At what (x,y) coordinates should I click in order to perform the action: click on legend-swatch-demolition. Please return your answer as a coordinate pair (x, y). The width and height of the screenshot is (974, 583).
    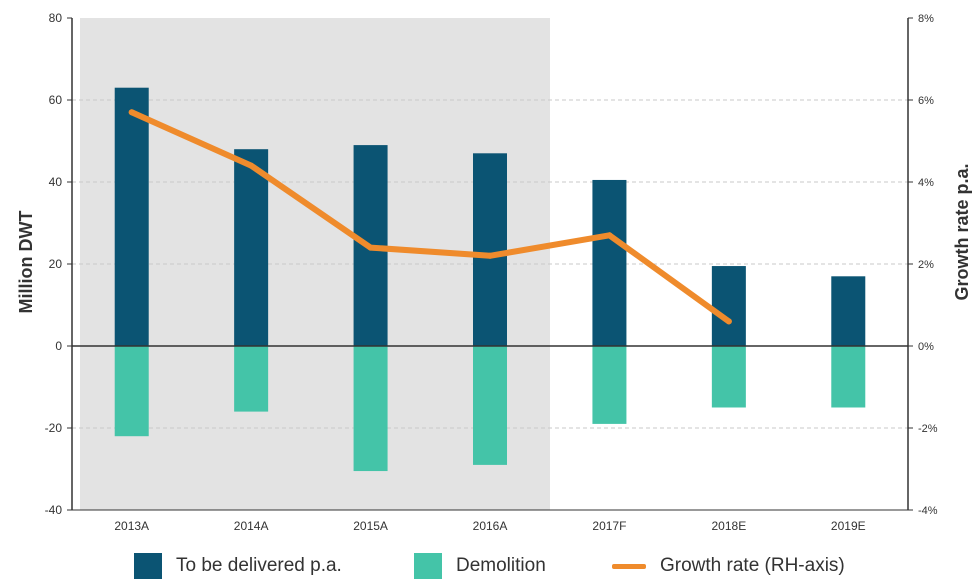
    Looking at the image, I should click on (428, 566).